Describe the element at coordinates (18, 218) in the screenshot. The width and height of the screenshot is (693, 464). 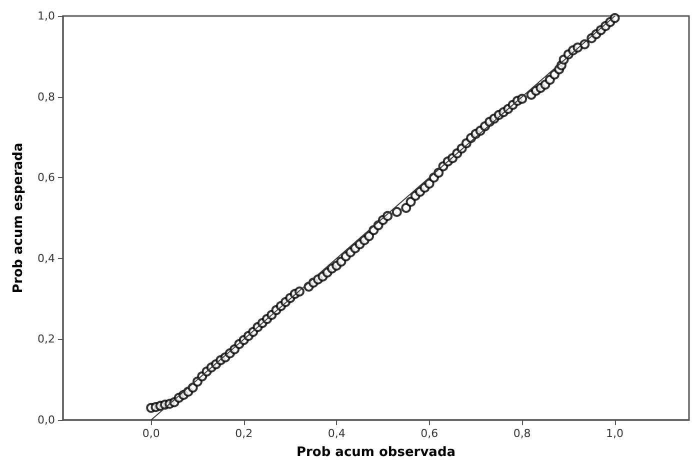
I see `y-axis-title: Prob acum esperada` at that location.